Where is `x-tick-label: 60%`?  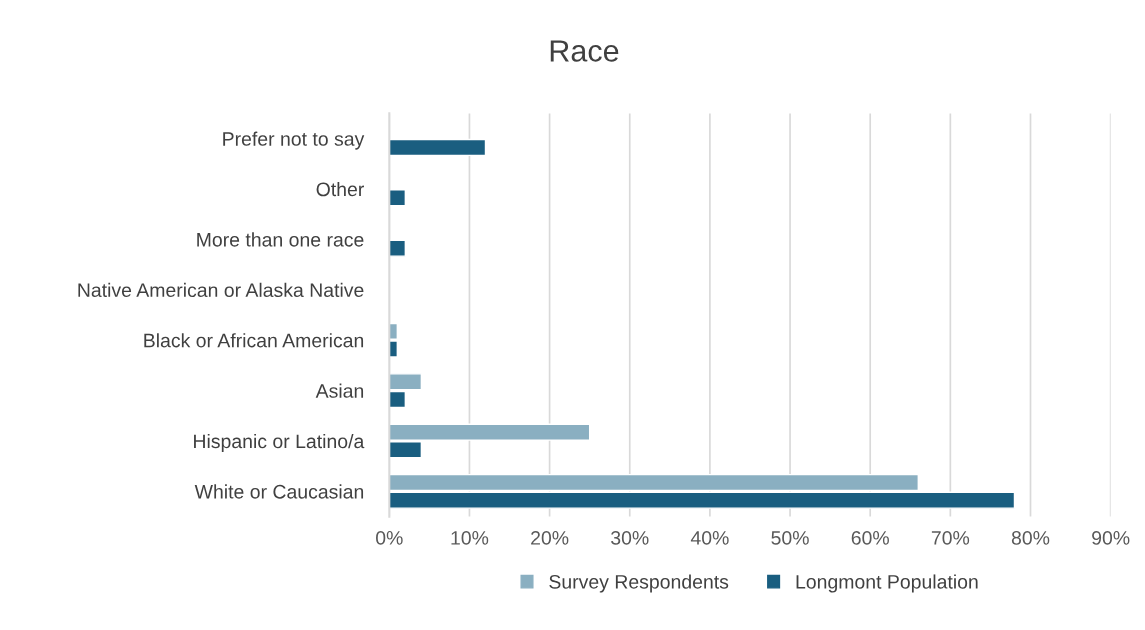 x-tick-label: 60% is located at coordinates (870, 538).